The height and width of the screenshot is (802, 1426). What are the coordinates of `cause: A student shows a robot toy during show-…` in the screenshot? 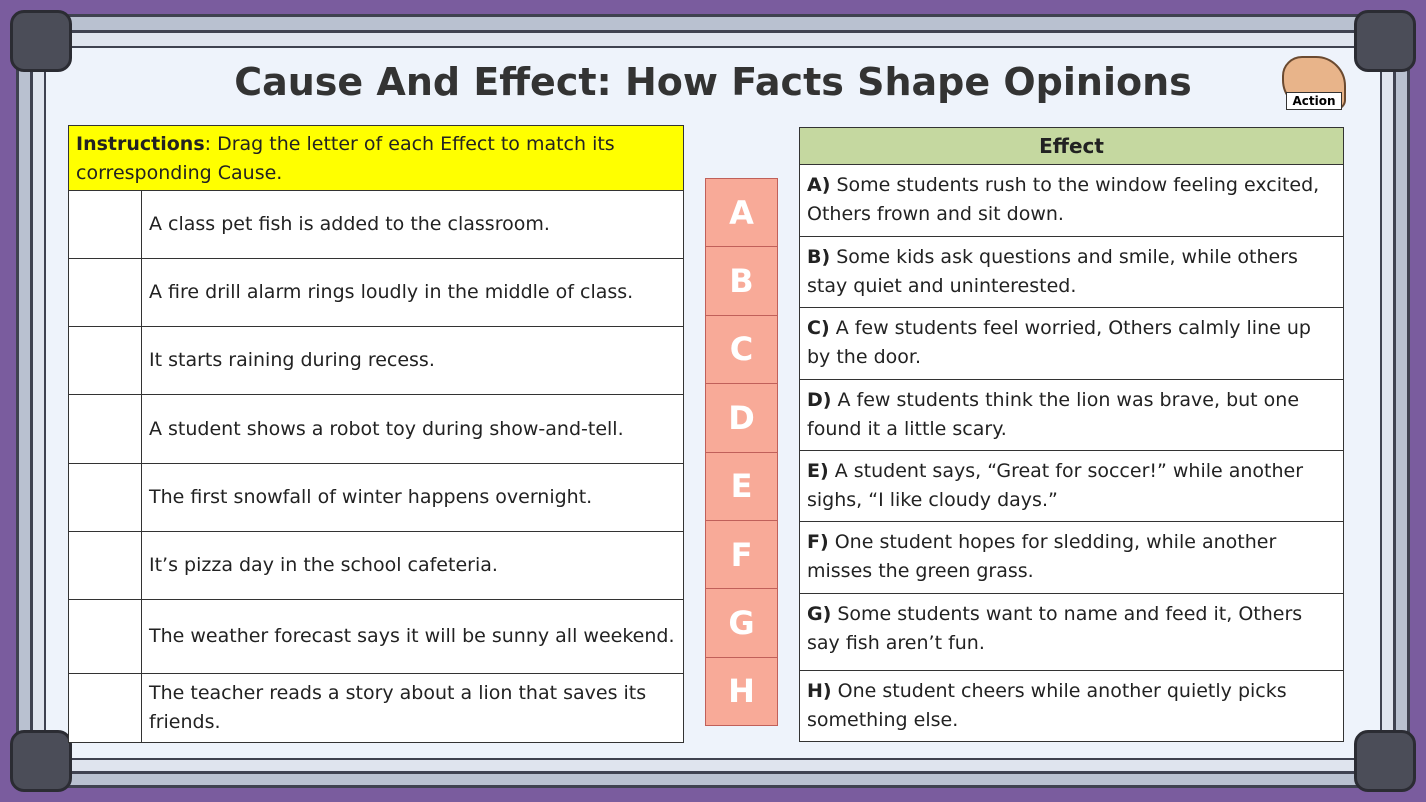 It's located at (412, 429).